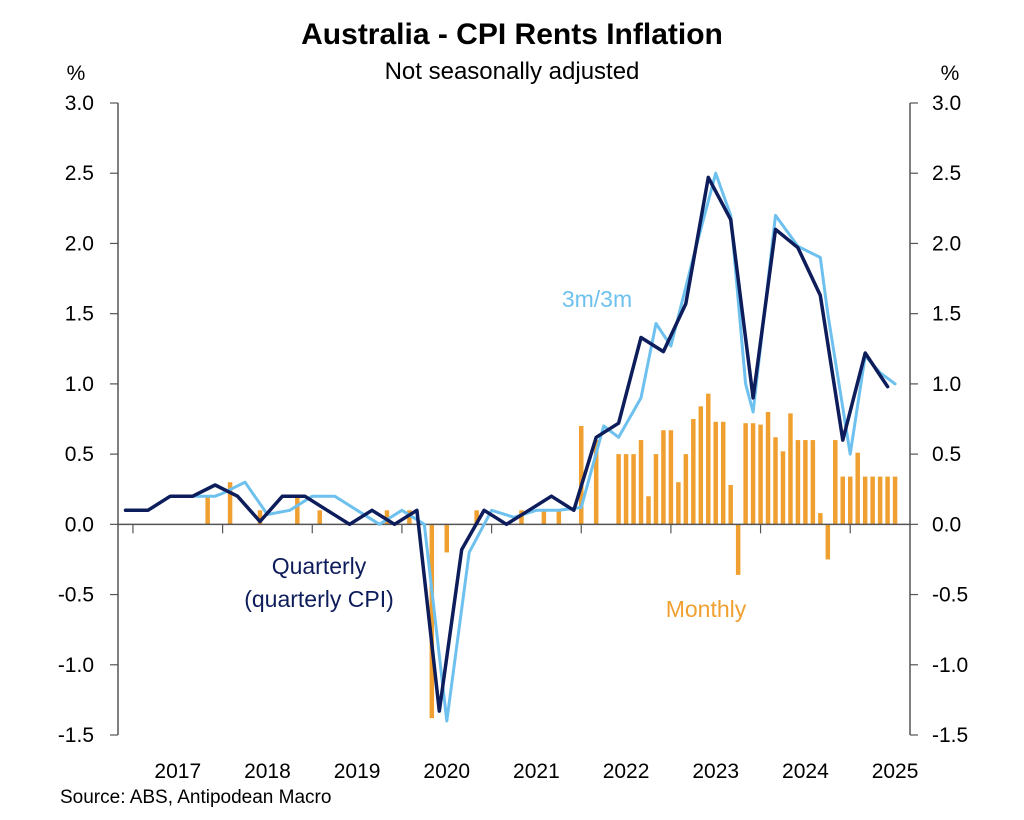  Describe the element at coordinates (79, 314) in the screenshot. I see `y-tick-label-left: 1.5` at that location.